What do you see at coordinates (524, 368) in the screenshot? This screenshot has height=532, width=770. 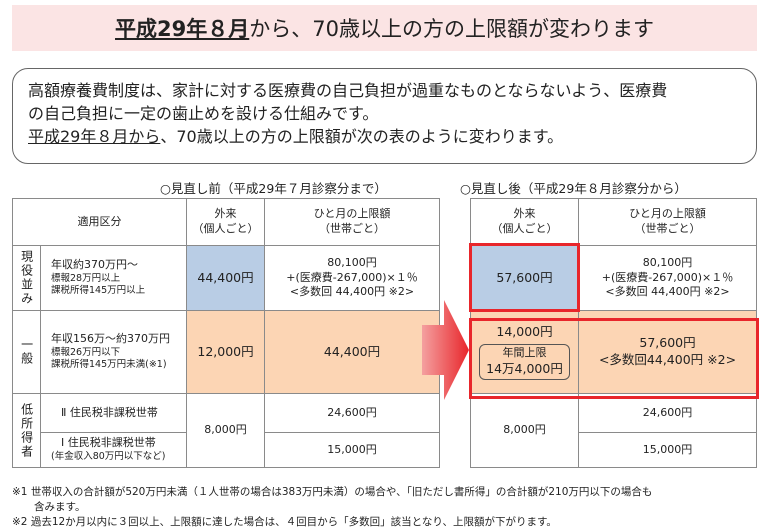 I see `annual-amount: 14万4,000円` at bounding box center [524, 368].